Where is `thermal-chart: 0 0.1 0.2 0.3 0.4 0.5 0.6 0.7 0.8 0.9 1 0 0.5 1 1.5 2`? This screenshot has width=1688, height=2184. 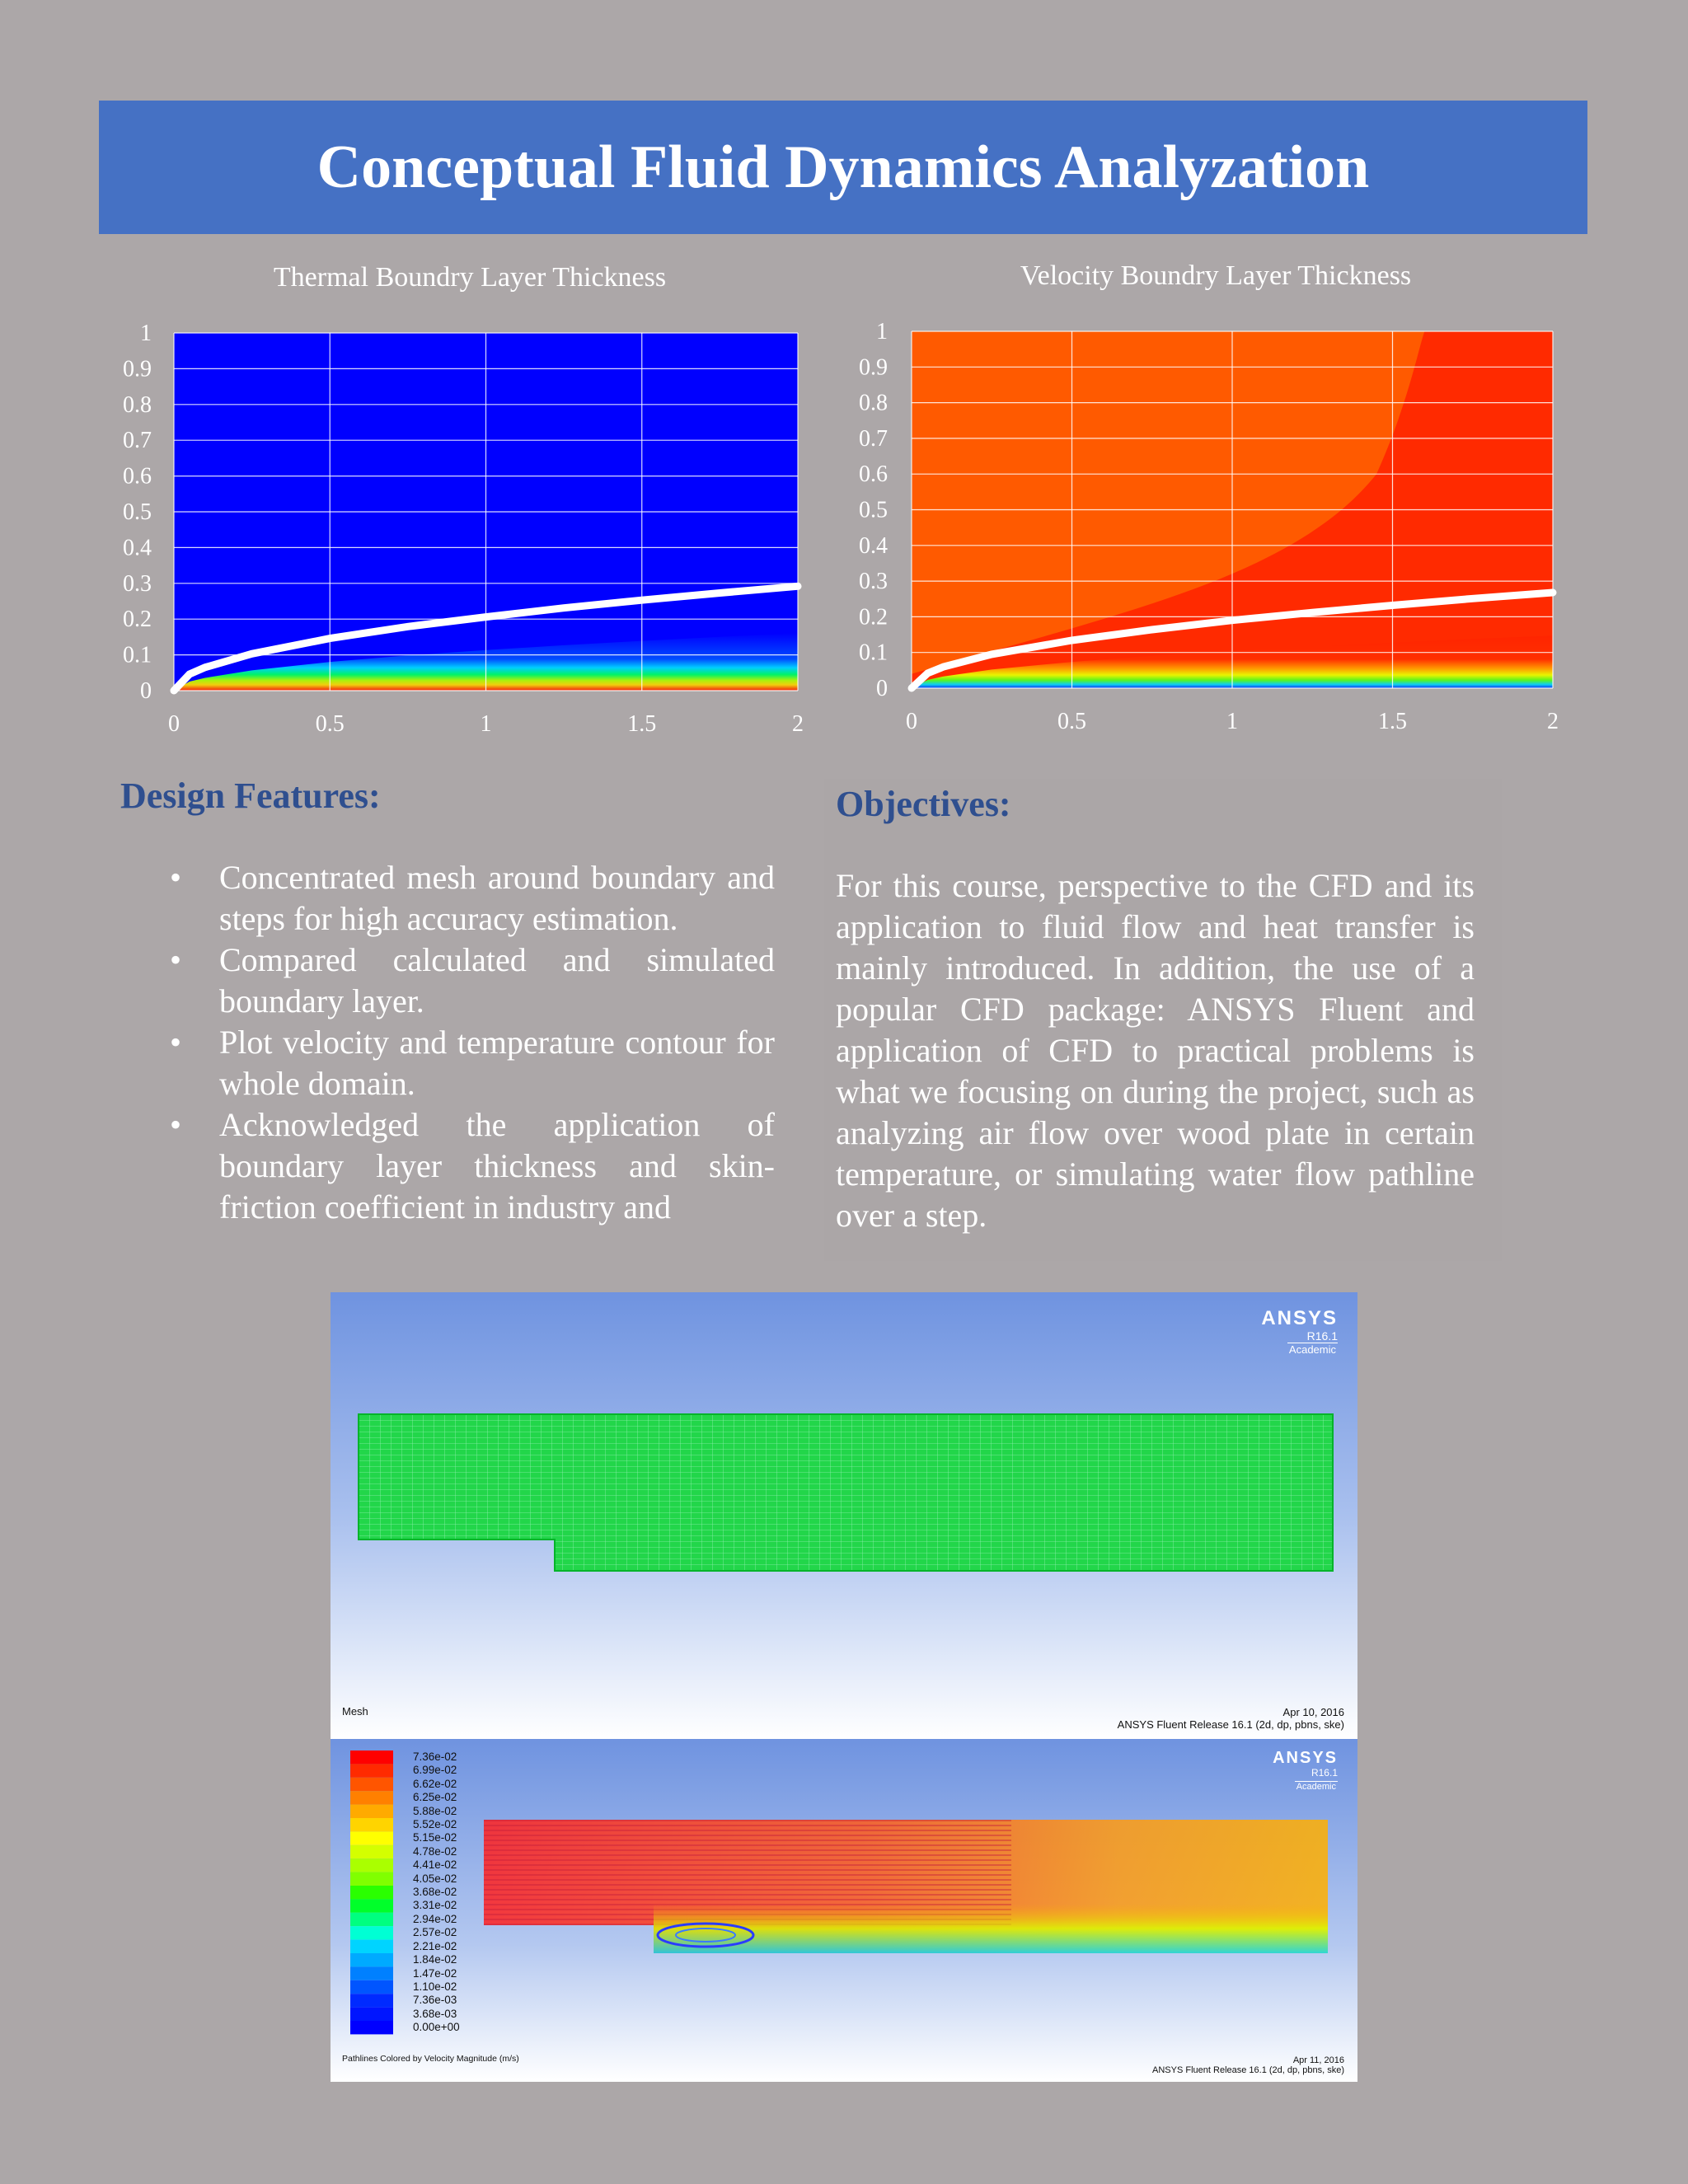 thermal-chart: 0 0.1 0.2 0.3 0.4 0.5 0.6 0.7 0.8 0.9 1 0 0.5 1 1.5 2 is located at coordinates (463, 529).